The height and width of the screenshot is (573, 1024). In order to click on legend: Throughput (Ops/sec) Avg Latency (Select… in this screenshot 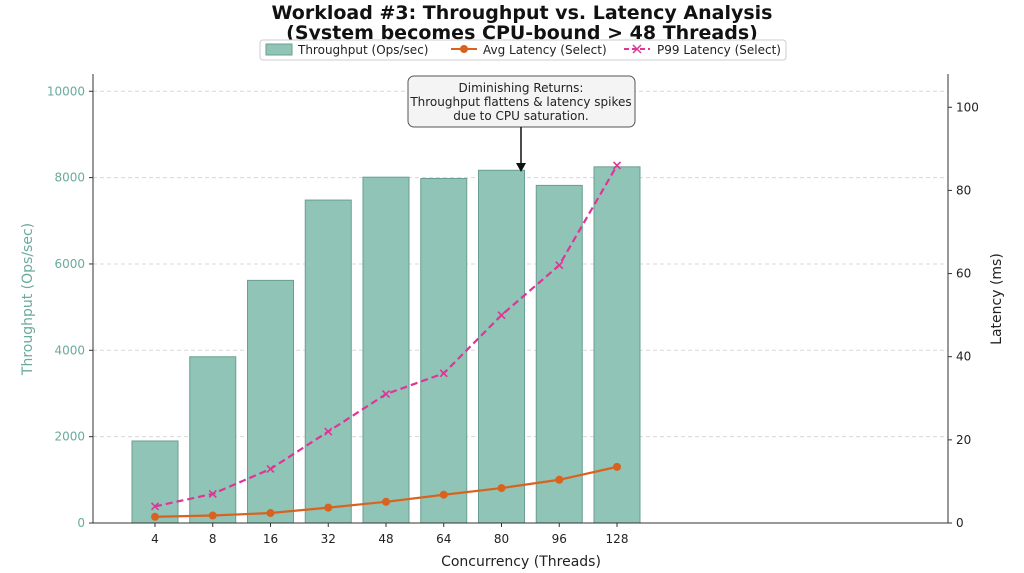, I will do `click(523, 50)`.